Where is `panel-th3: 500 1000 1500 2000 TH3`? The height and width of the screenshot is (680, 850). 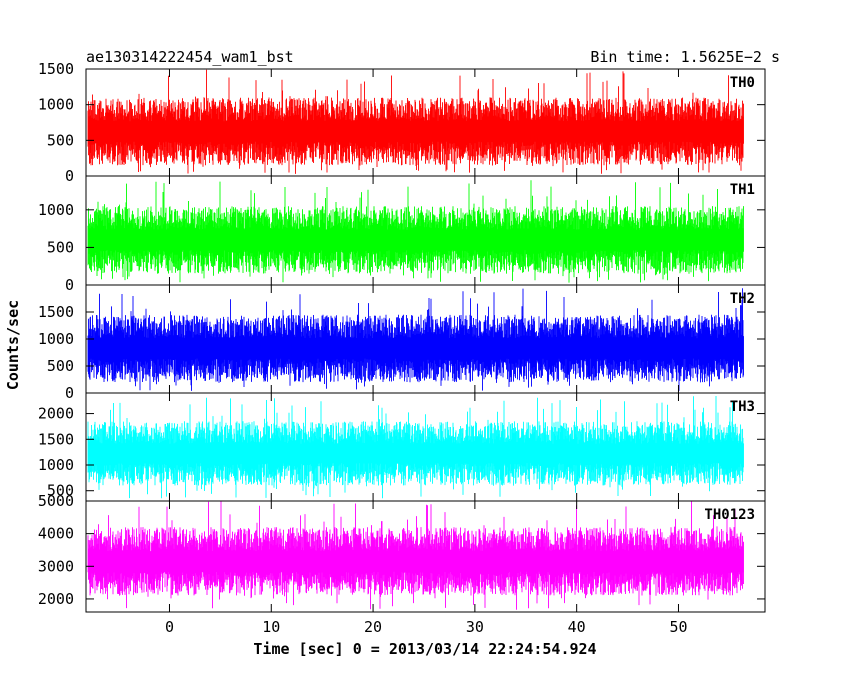
panel-th3: 500 1000 1500 2000 TH3 is located at coordinates (402, 447).